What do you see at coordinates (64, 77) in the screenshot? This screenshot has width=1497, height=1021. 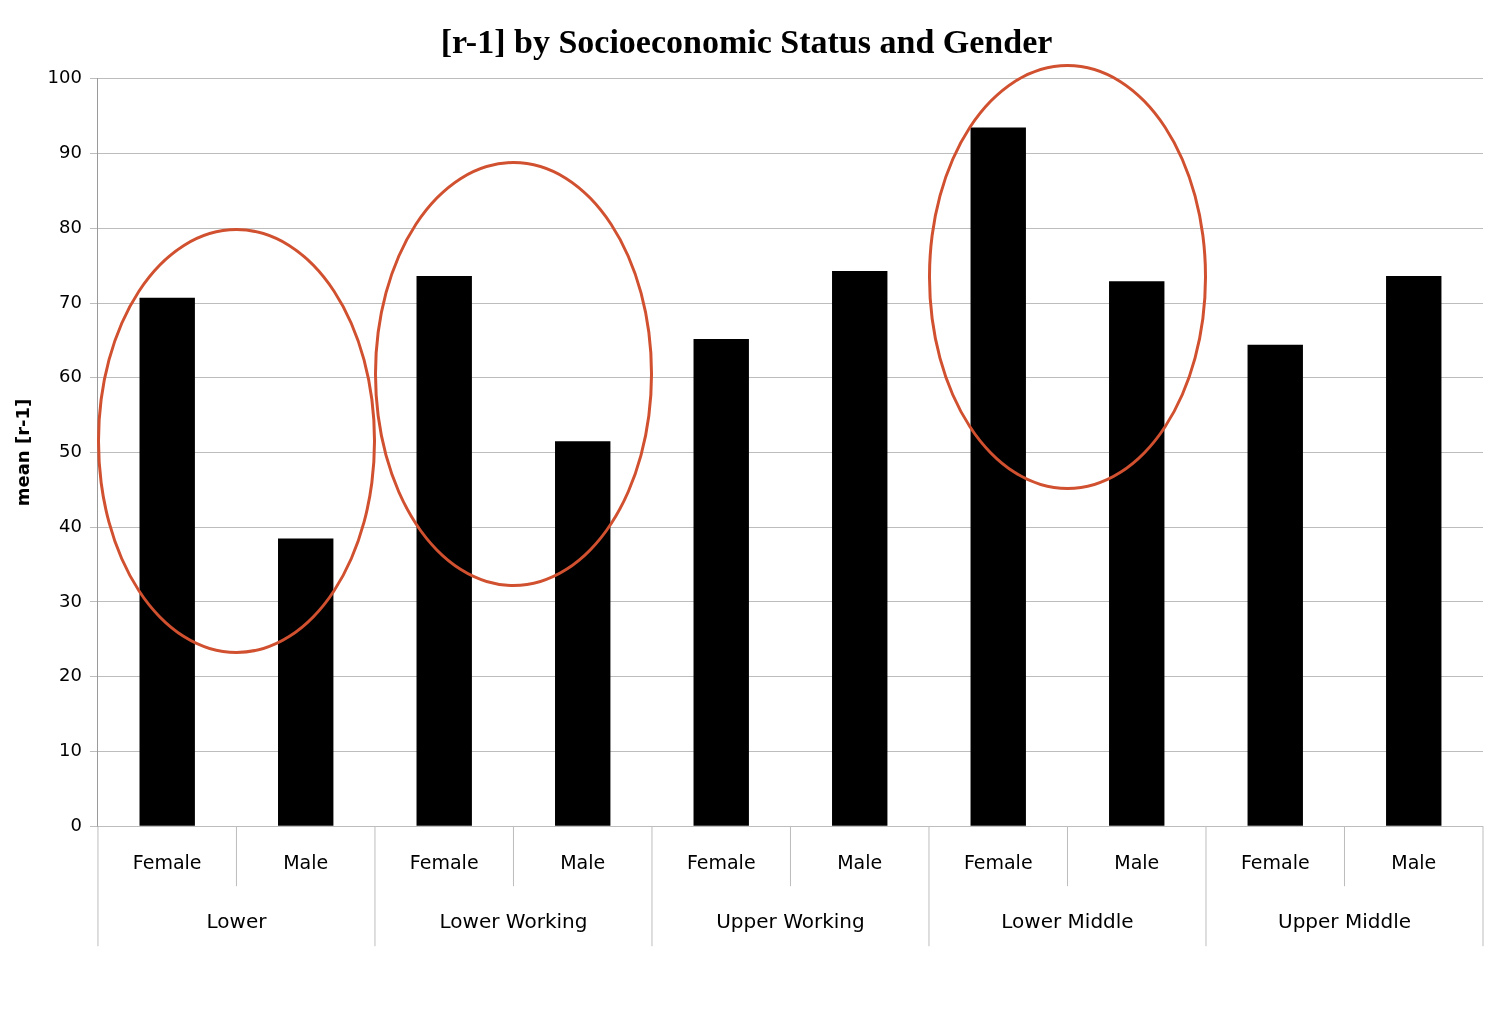 I see `y-tick-label: 100` at bounding box center [64, 77].